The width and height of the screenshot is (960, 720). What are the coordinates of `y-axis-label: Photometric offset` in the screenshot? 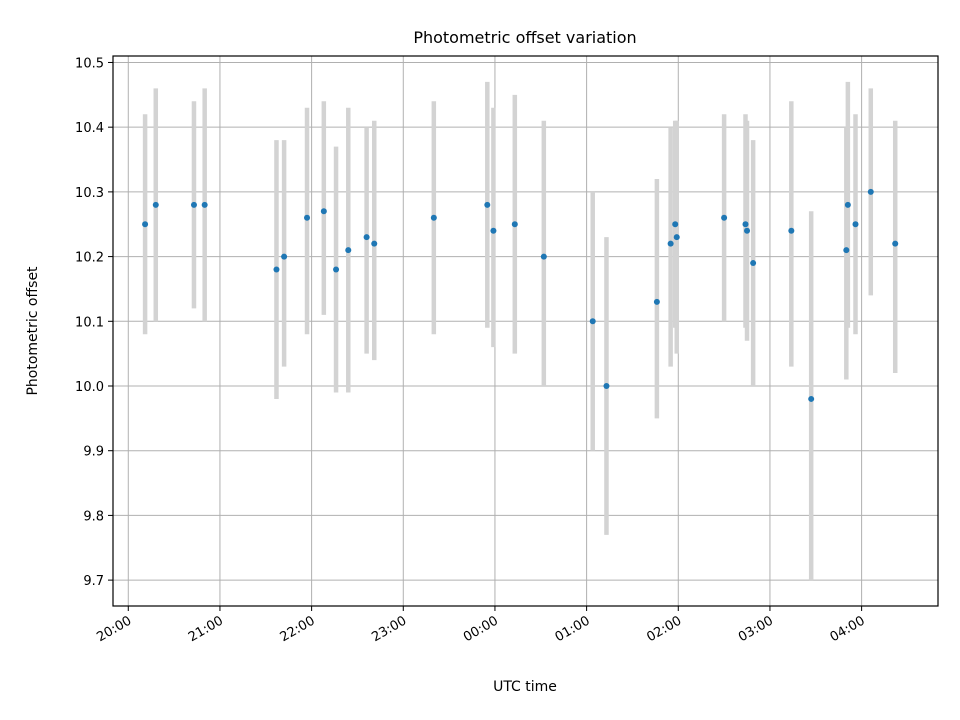 It's located at (33, 331).